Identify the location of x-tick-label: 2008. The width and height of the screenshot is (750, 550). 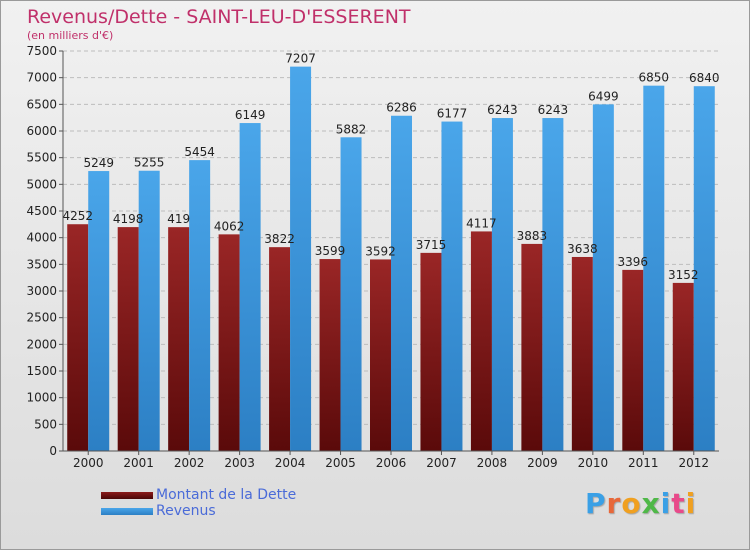
(492, 463).